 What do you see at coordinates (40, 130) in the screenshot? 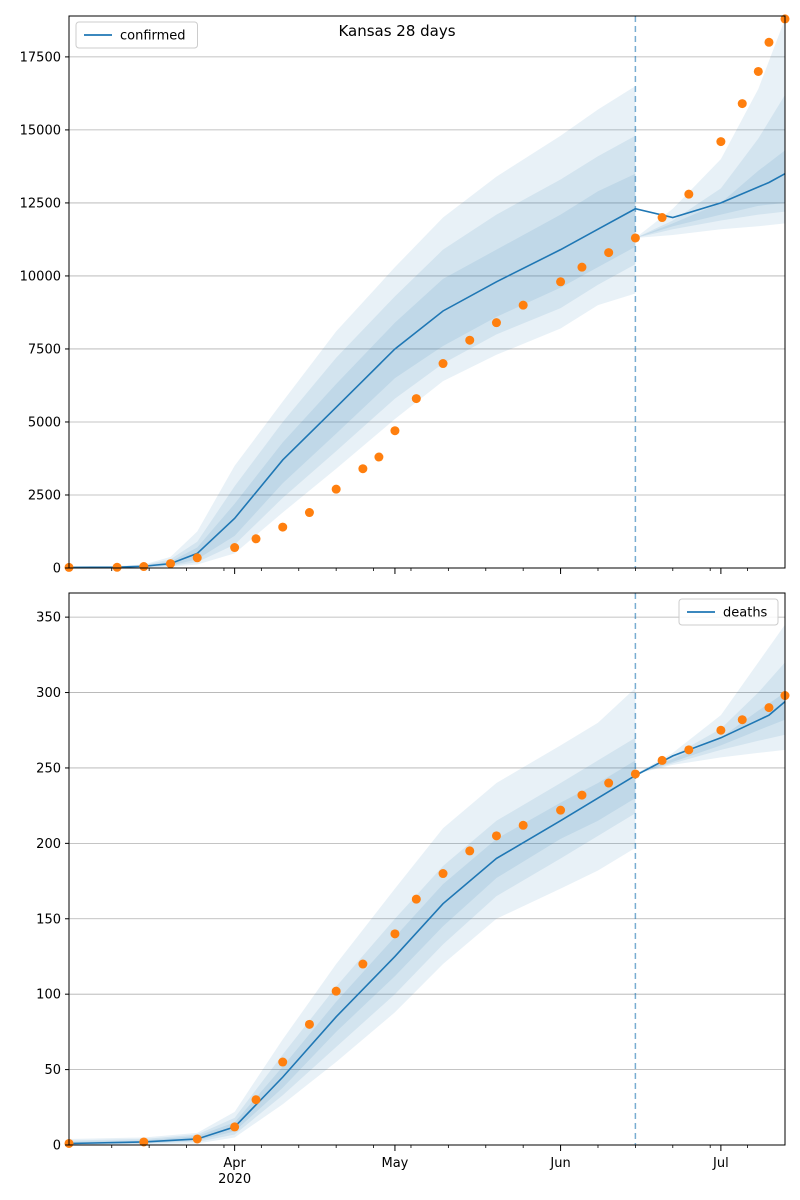
I see `y-tick-label: 15000` at bounding box center [40, 130].